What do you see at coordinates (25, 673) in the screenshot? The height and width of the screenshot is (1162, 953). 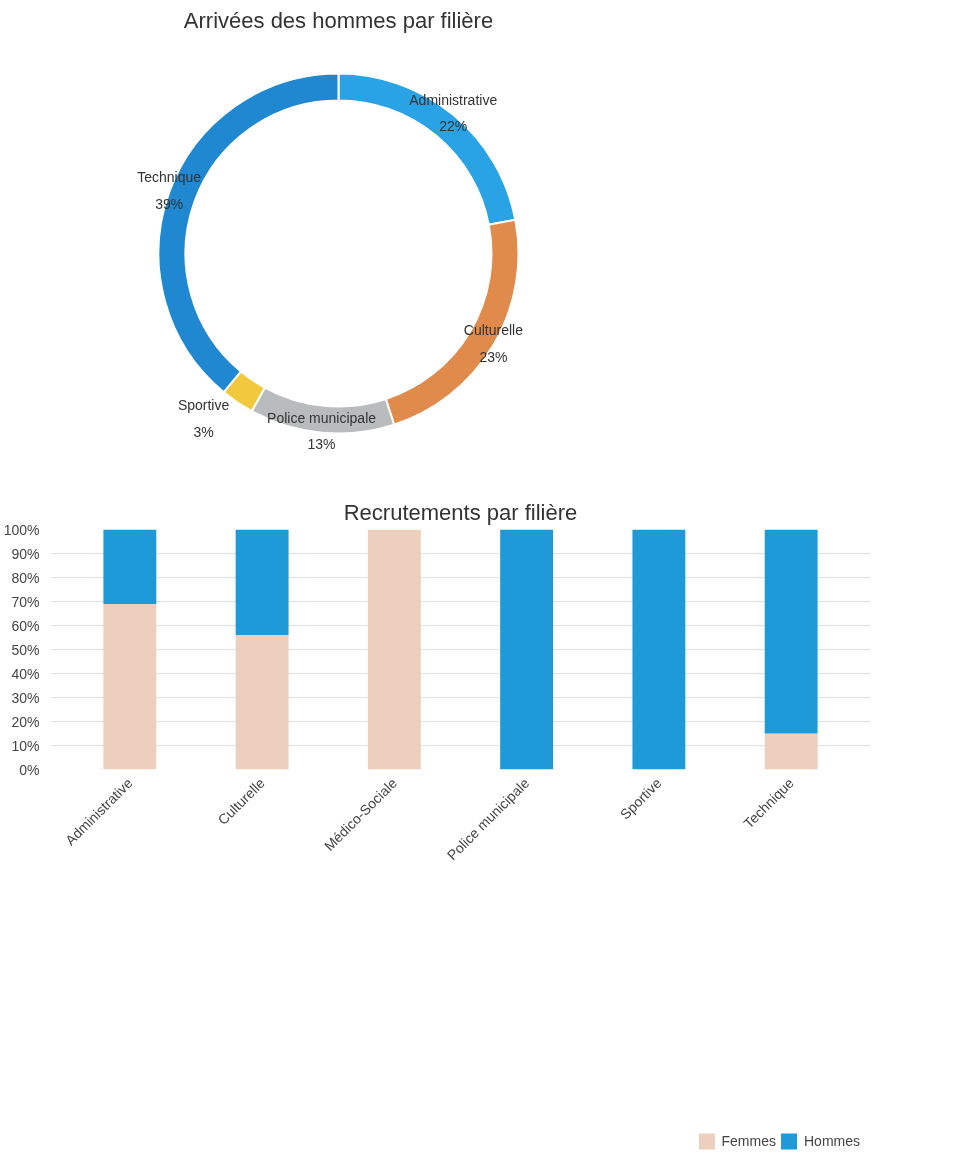 I see `y-tick-label: 40%` at bounding box center [25, 673].